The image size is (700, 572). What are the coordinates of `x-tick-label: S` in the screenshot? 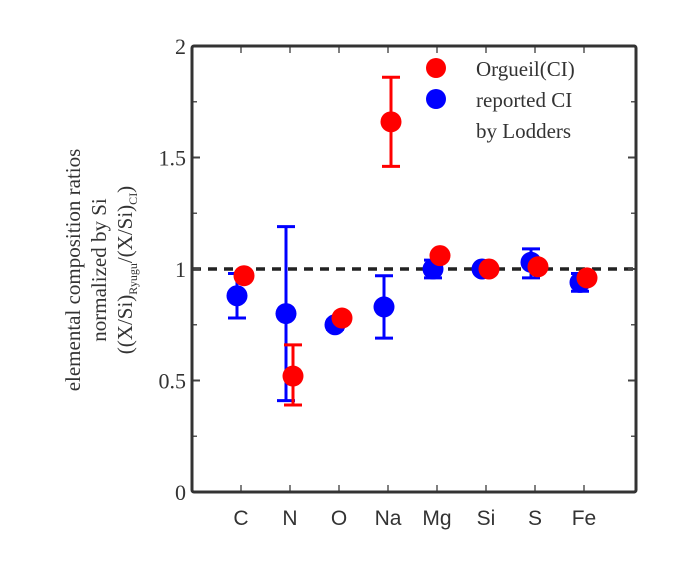 It's located at (535, 518).